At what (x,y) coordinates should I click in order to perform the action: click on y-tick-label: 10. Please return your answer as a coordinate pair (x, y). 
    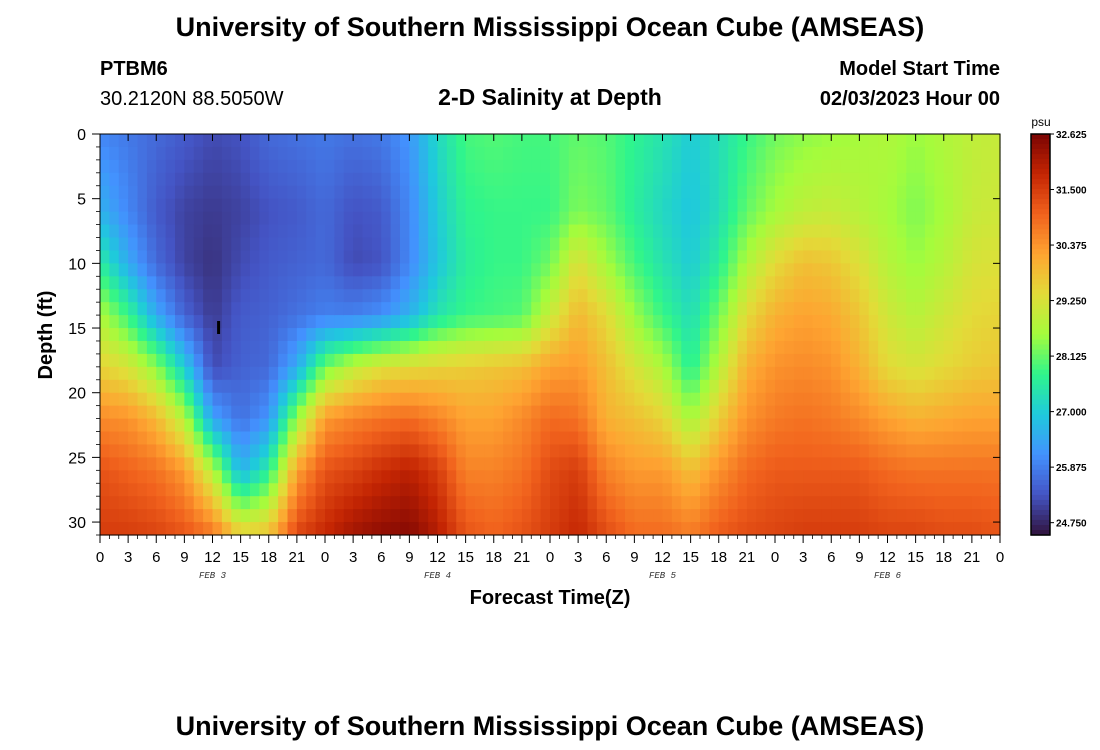
    Looking at the image, I should click on (77, 264).